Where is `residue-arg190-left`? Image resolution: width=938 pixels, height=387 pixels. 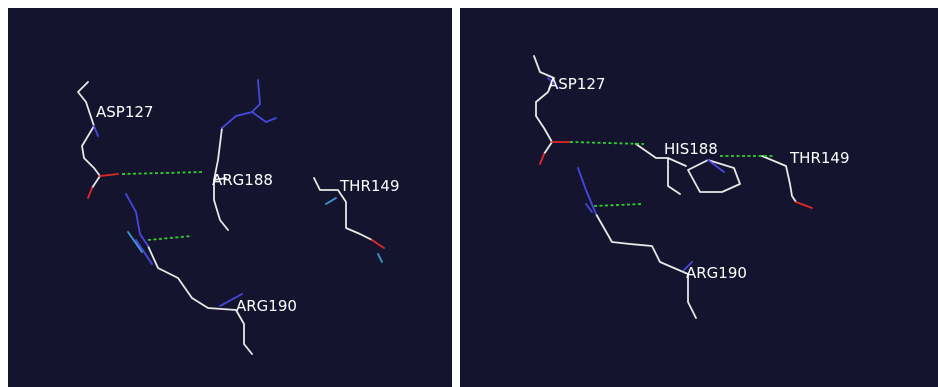 residue-arg190-left is located at coordinates (189, 274).